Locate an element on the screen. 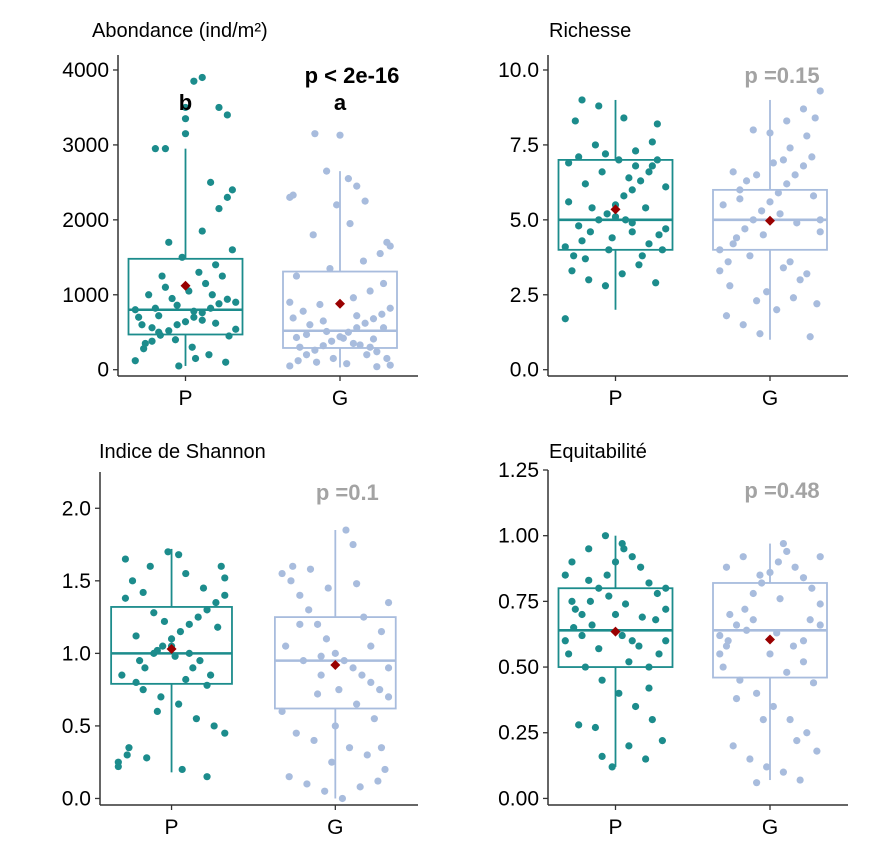  y-tick-label: 10.0 is located at coordinates (518, 70).